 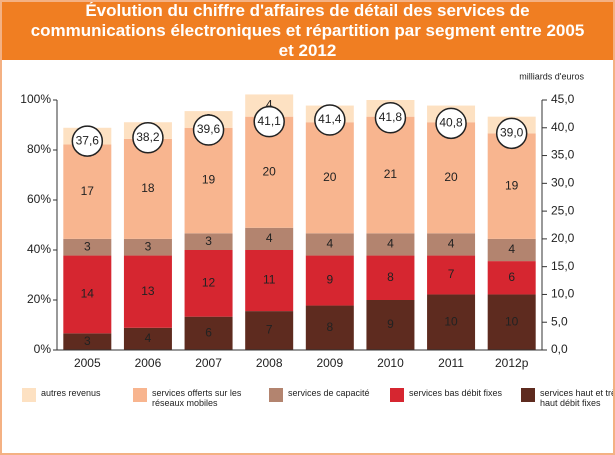 What do you see at coordinates (35, 99) in the screenshot?
I see `y-tick-label: 100%` at bounding box center [35, 99].